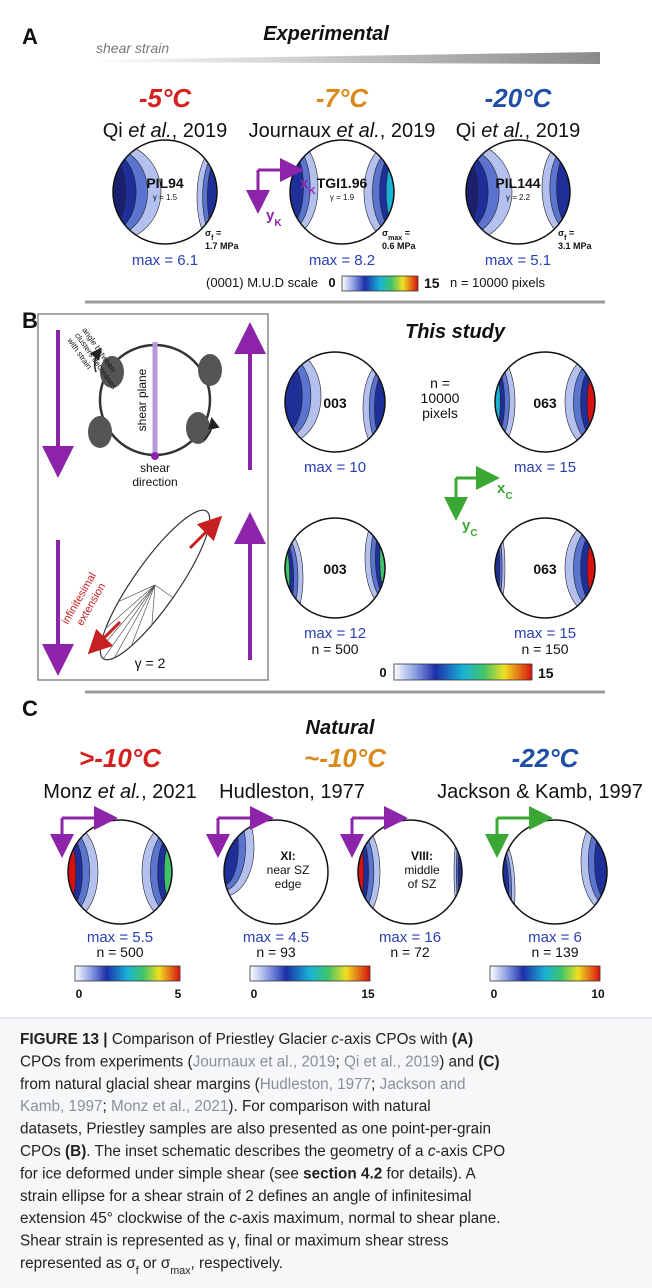 The image size is (652, 1288). I want to click on scale-min: 0, so click(254, 994).